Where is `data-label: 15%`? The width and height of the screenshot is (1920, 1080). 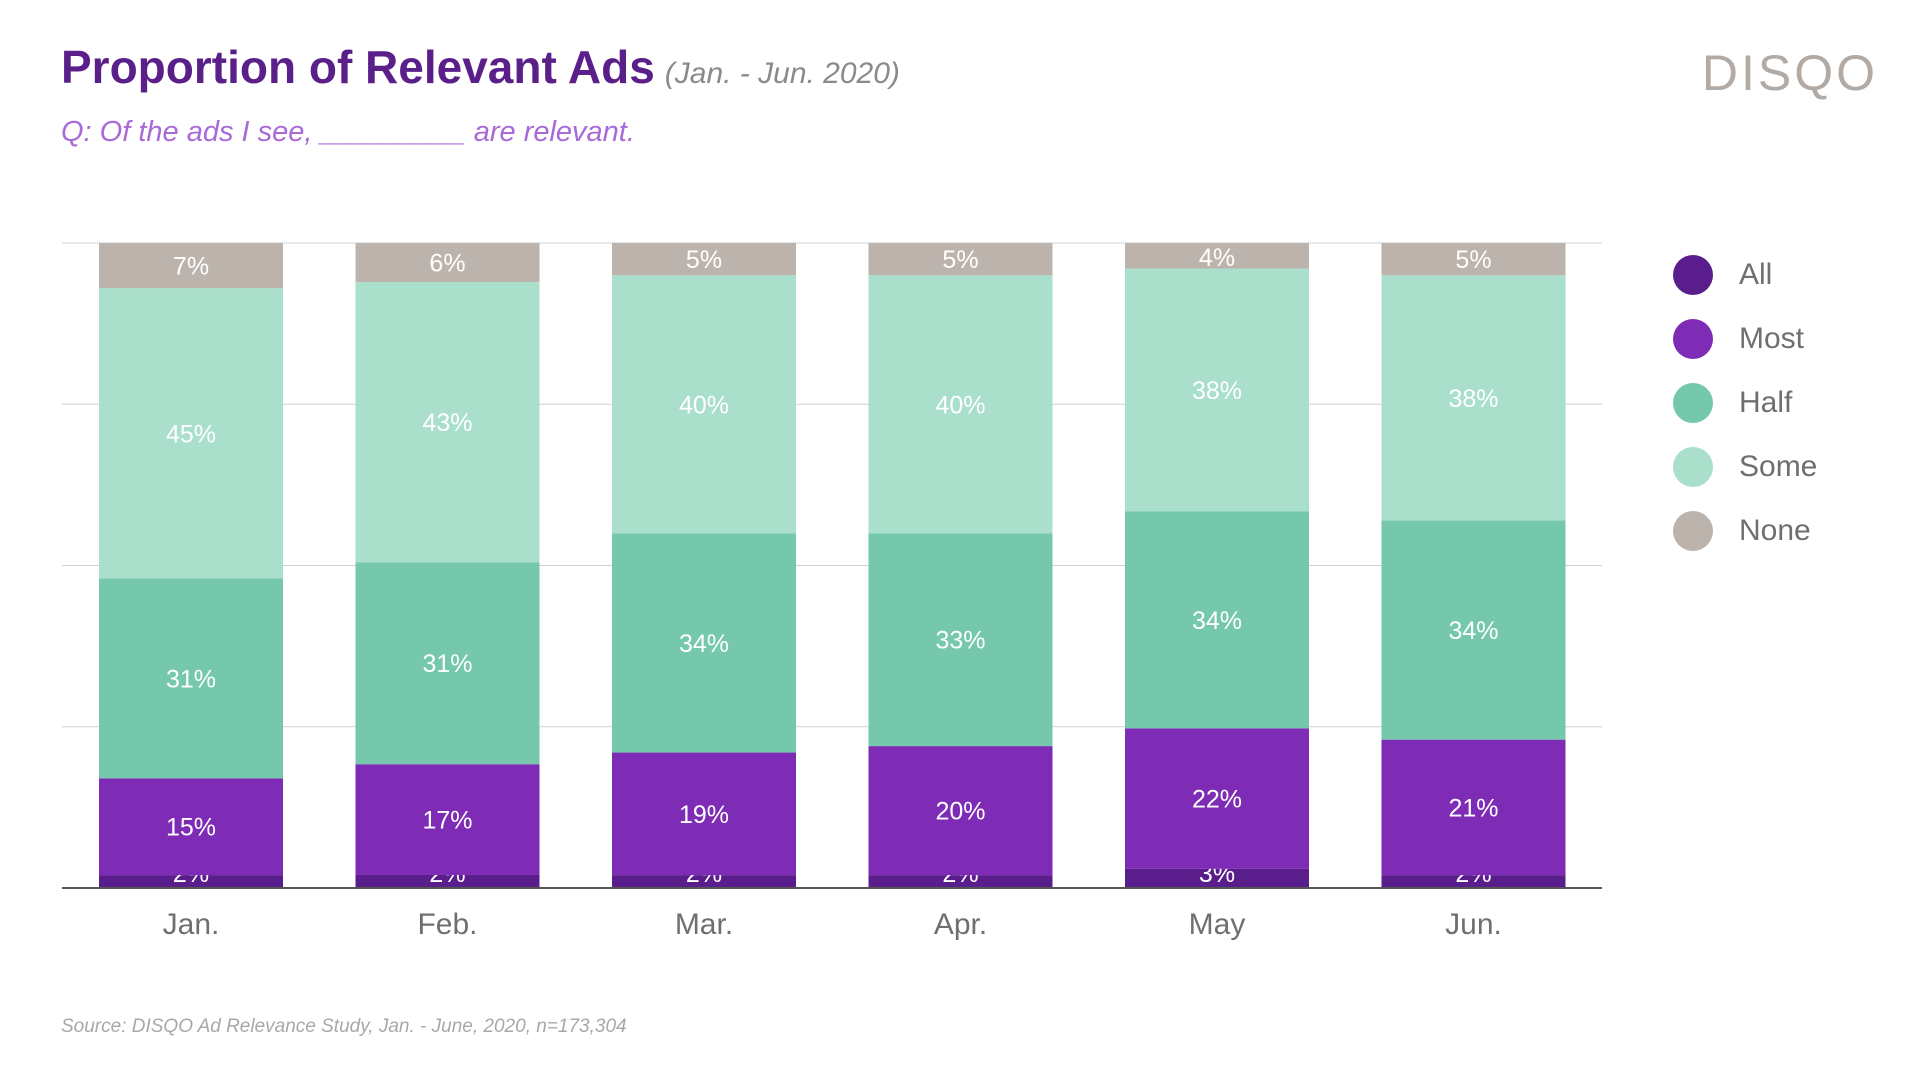 data-label: 15% is located at coordinates (191, 828).